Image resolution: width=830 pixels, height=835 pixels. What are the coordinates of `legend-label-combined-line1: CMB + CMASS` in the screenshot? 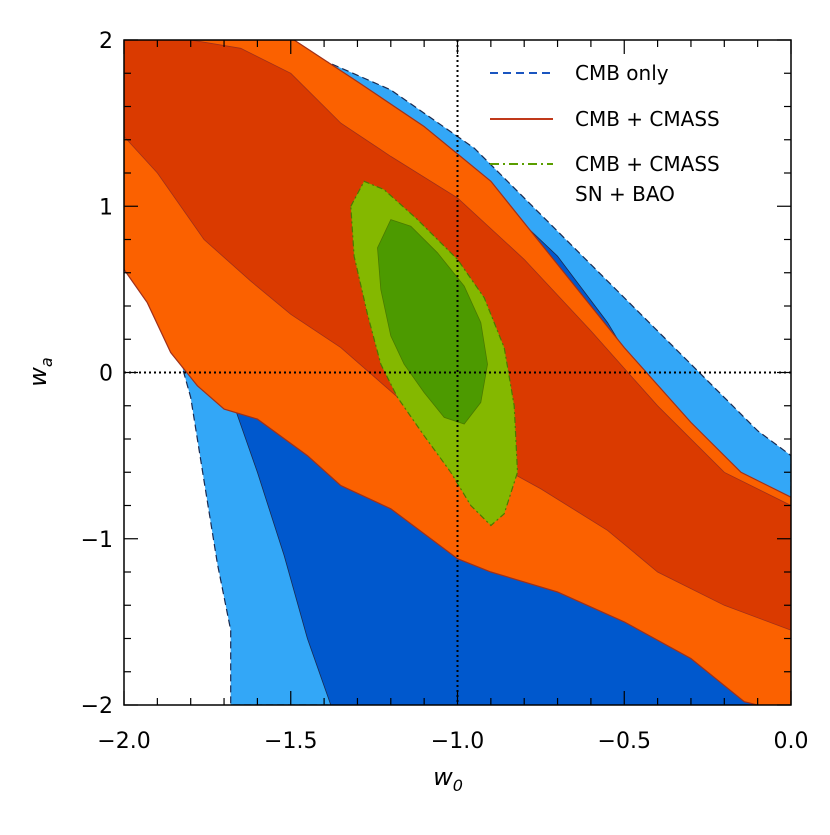 It's located at (647, 164).